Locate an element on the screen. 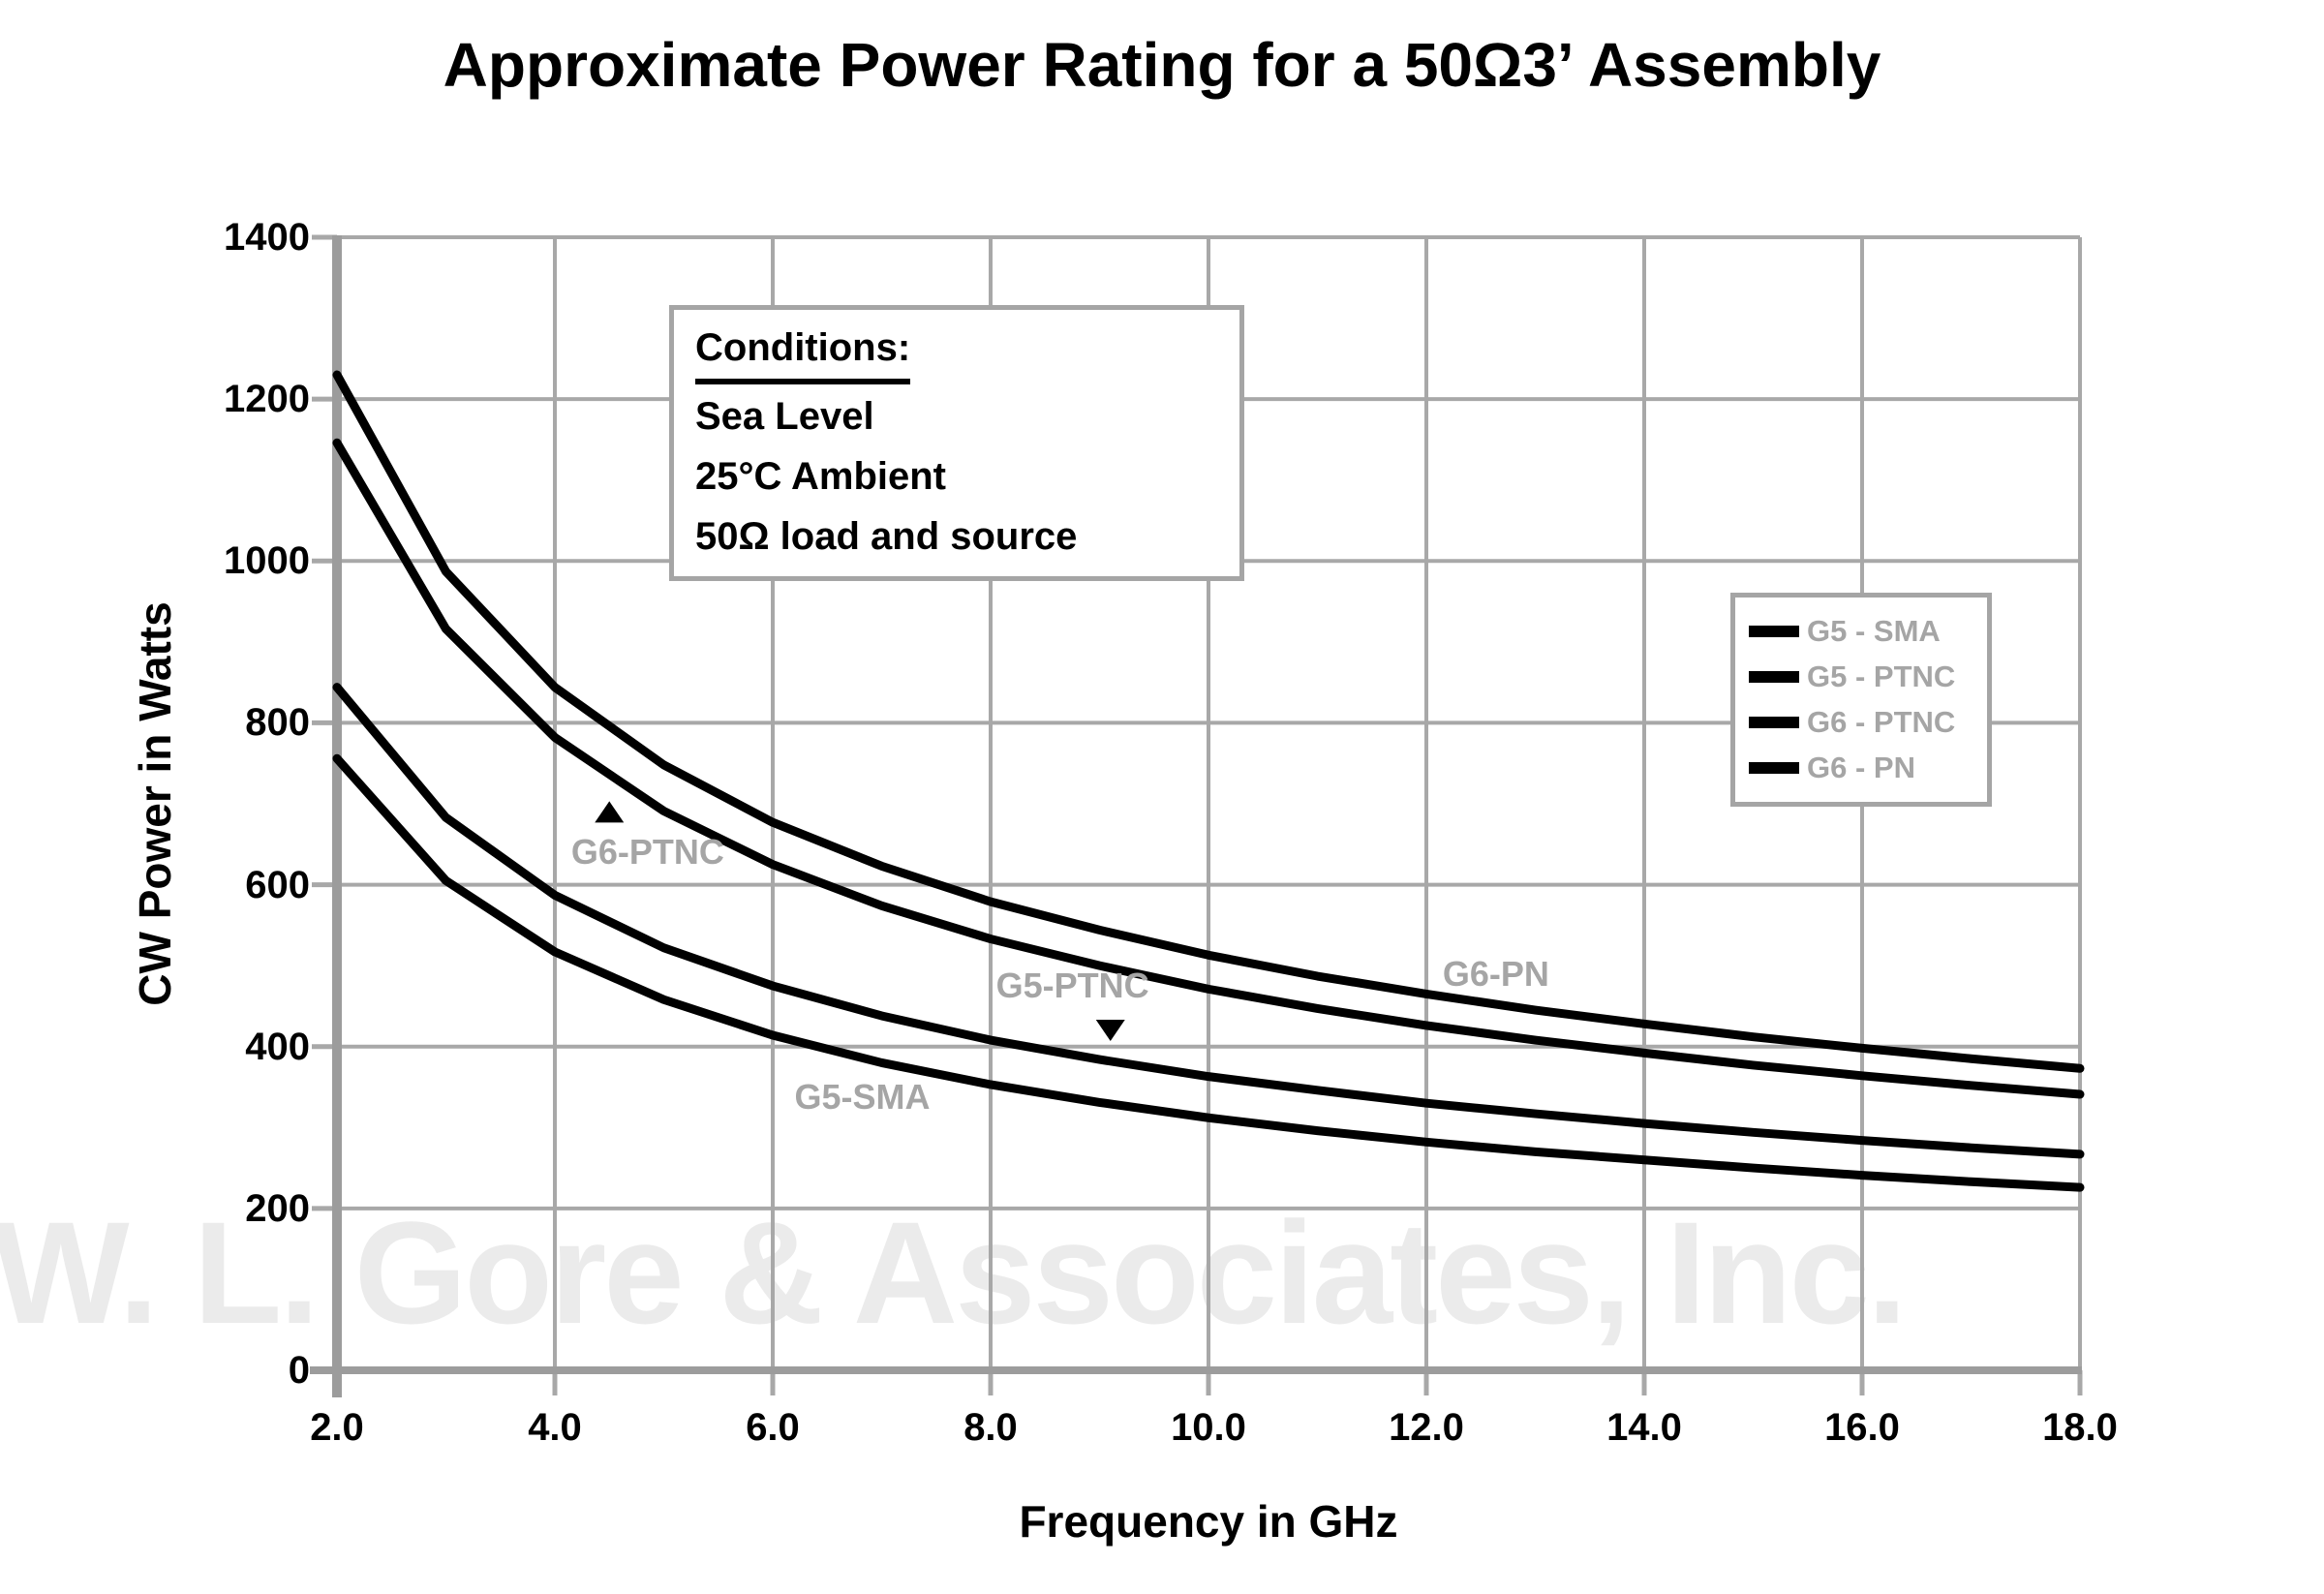  y-tick-label-1200: 1200 is located at coordinates (267, 399).